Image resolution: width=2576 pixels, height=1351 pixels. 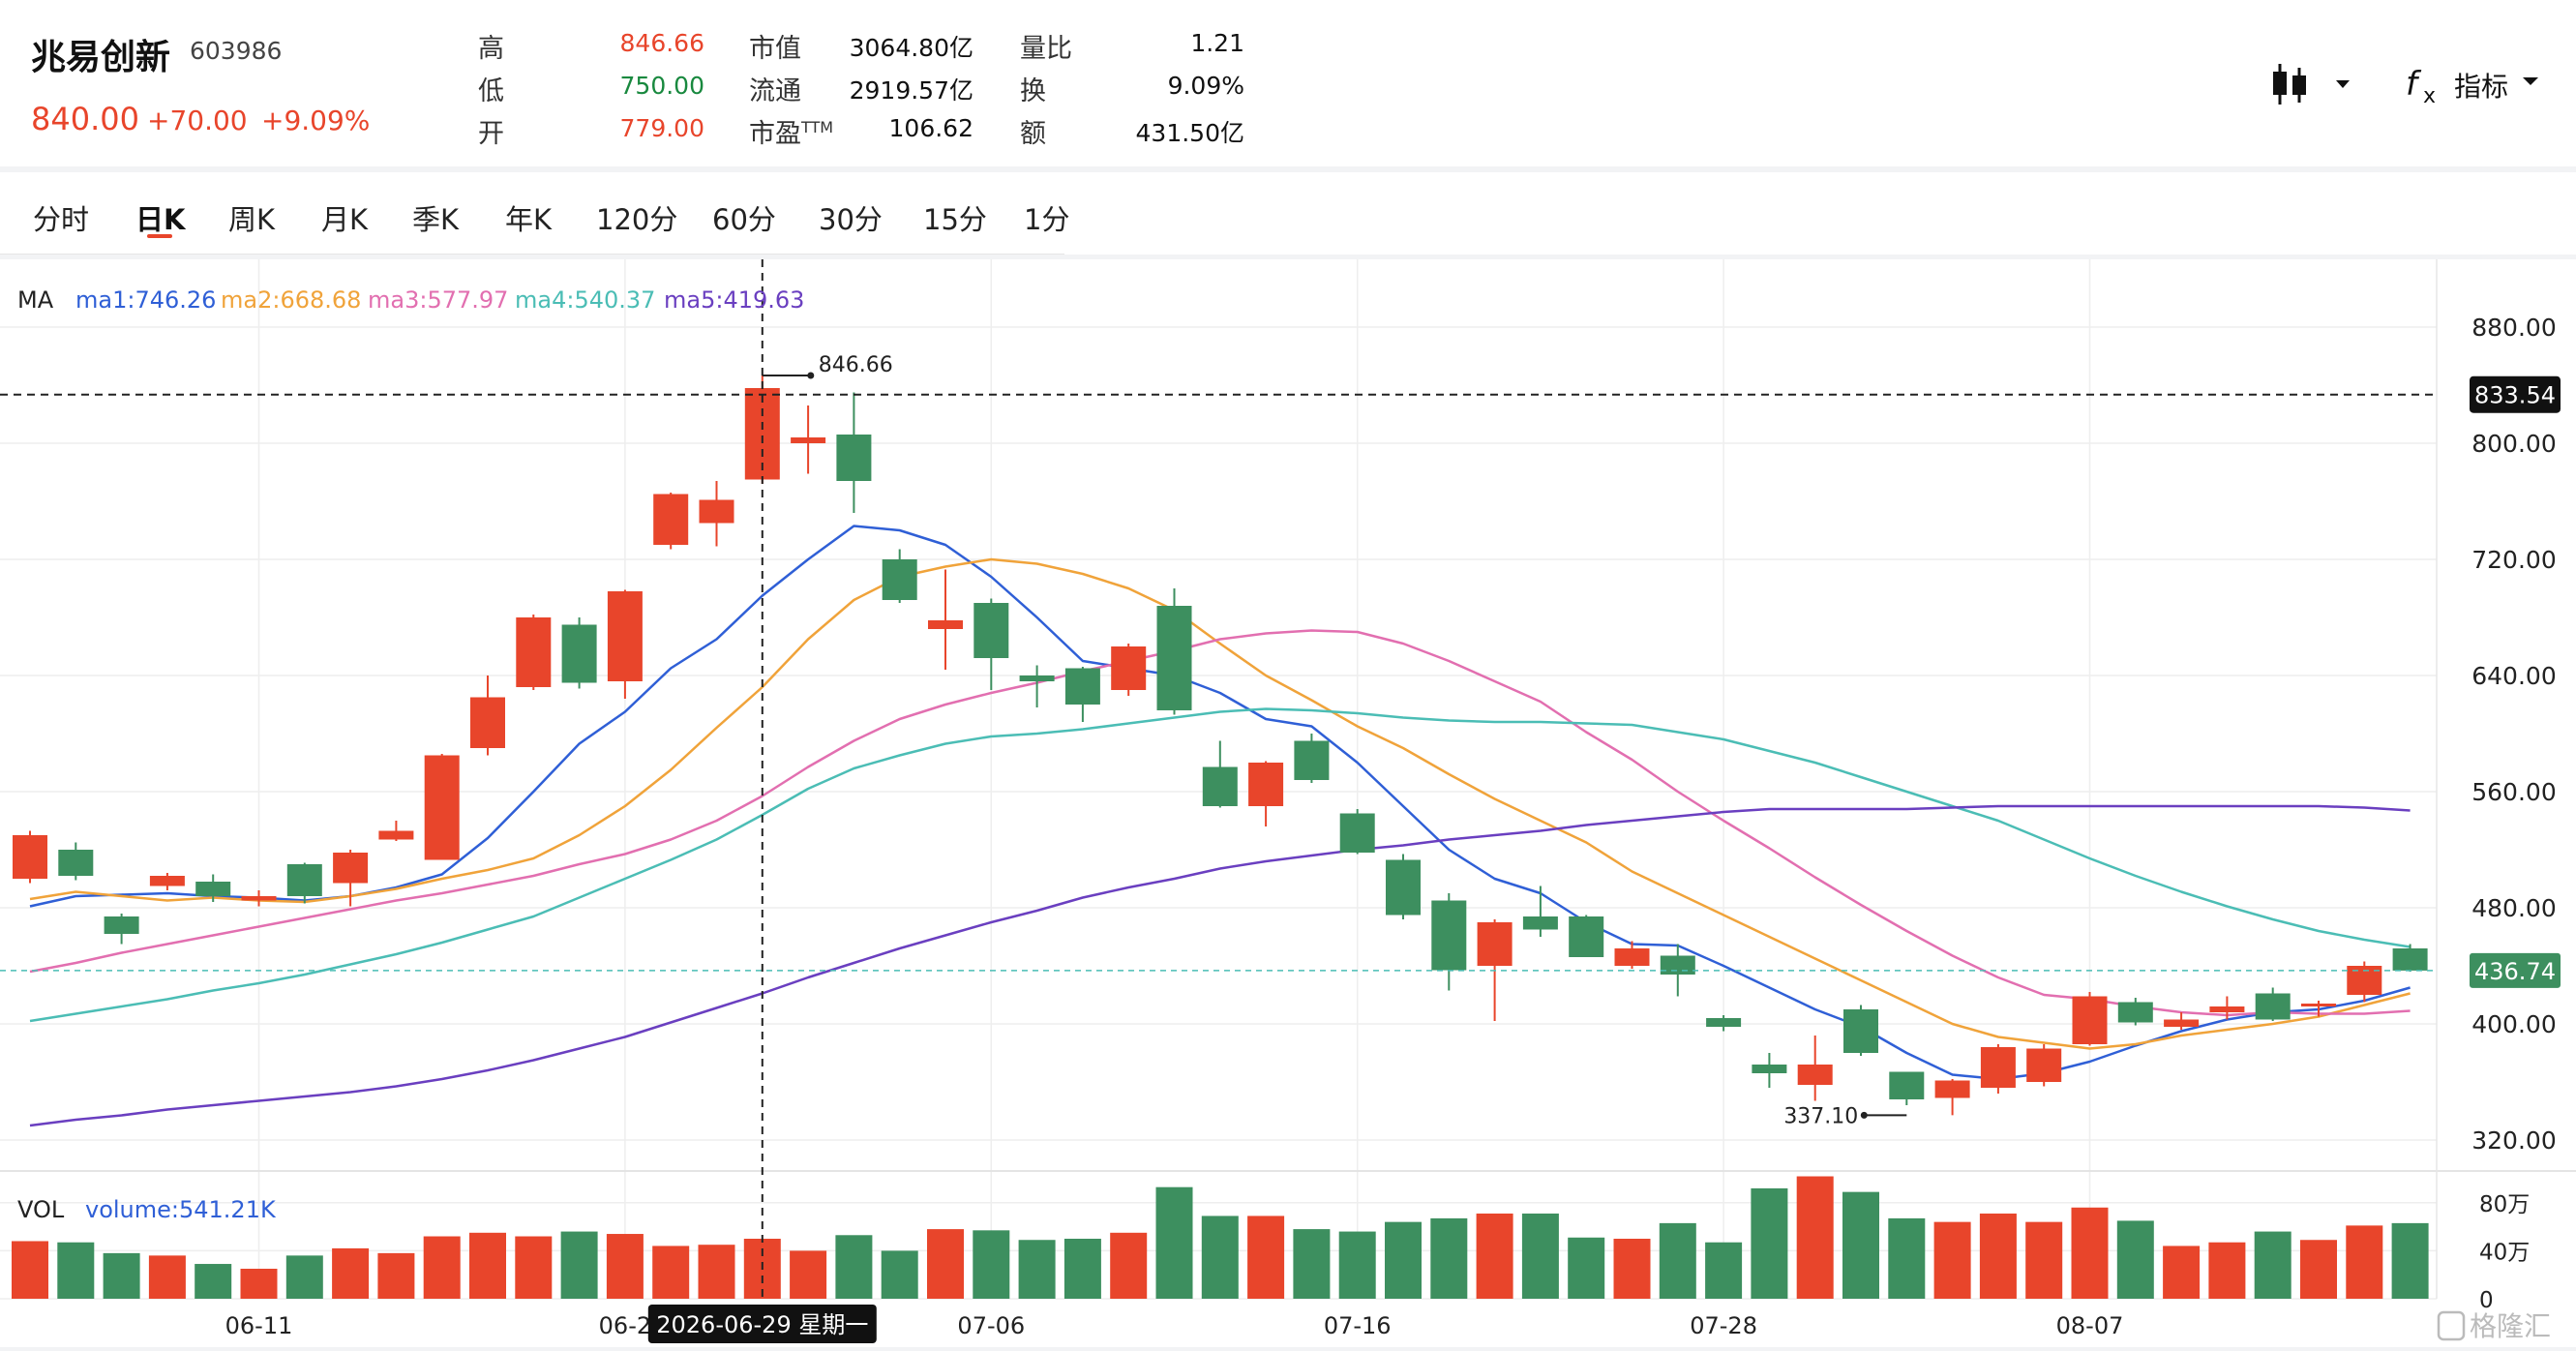 What do you see at coordinates (1046, 49) in the screenshot?
I see `quote-label-volume-ratio: 量比` at bounding box center [1046, 49].